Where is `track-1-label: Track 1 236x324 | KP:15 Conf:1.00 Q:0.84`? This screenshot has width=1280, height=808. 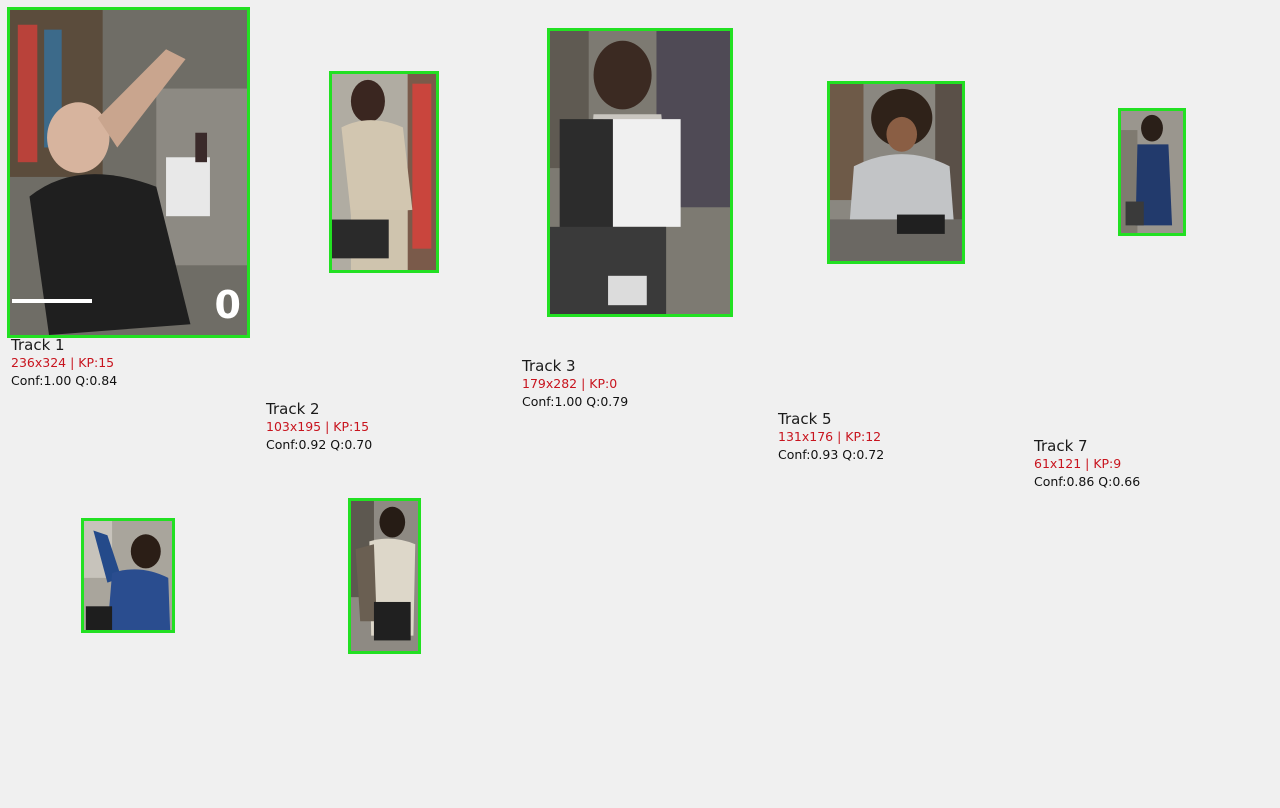
track-1-label: Track 1 236x324 | KP:15 Conf:1.00 Q:0.84 is located at coordinates (64, 362).